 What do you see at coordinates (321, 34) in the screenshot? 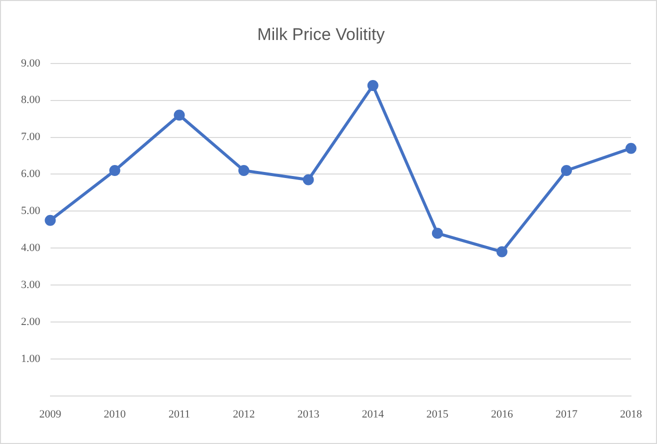
I see `chart-title: Milk Price Volitity` at bounding box center [321, 34].